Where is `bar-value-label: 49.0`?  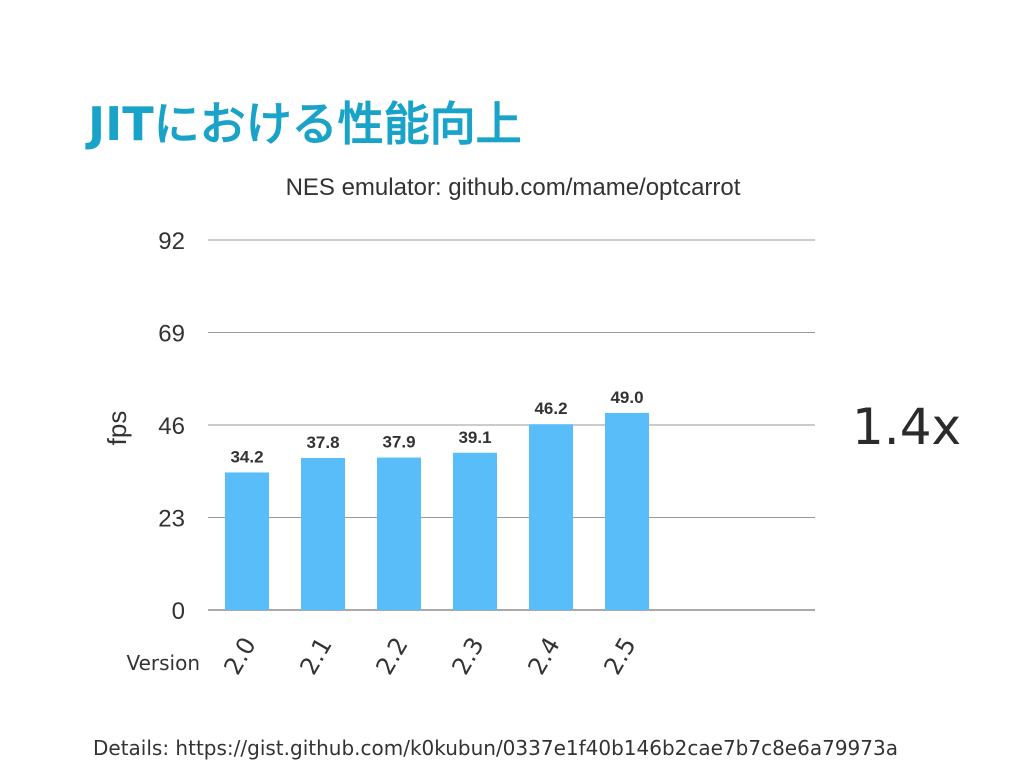
bar-value-label: 49.0 is located at coordinates (626, 397).